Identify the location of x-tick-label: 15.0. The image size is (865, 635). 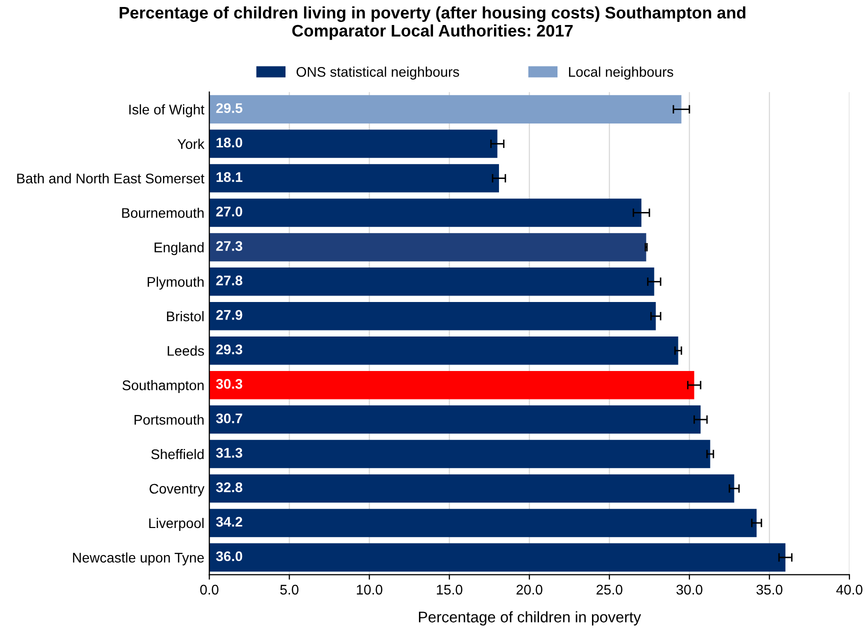
(449, 589).